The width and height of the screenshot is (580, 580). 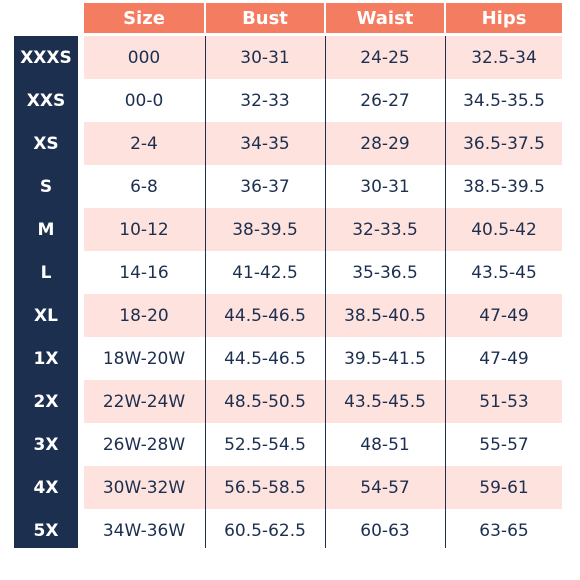 I want to click on size-label: XXS, so click(x=46, y=100).